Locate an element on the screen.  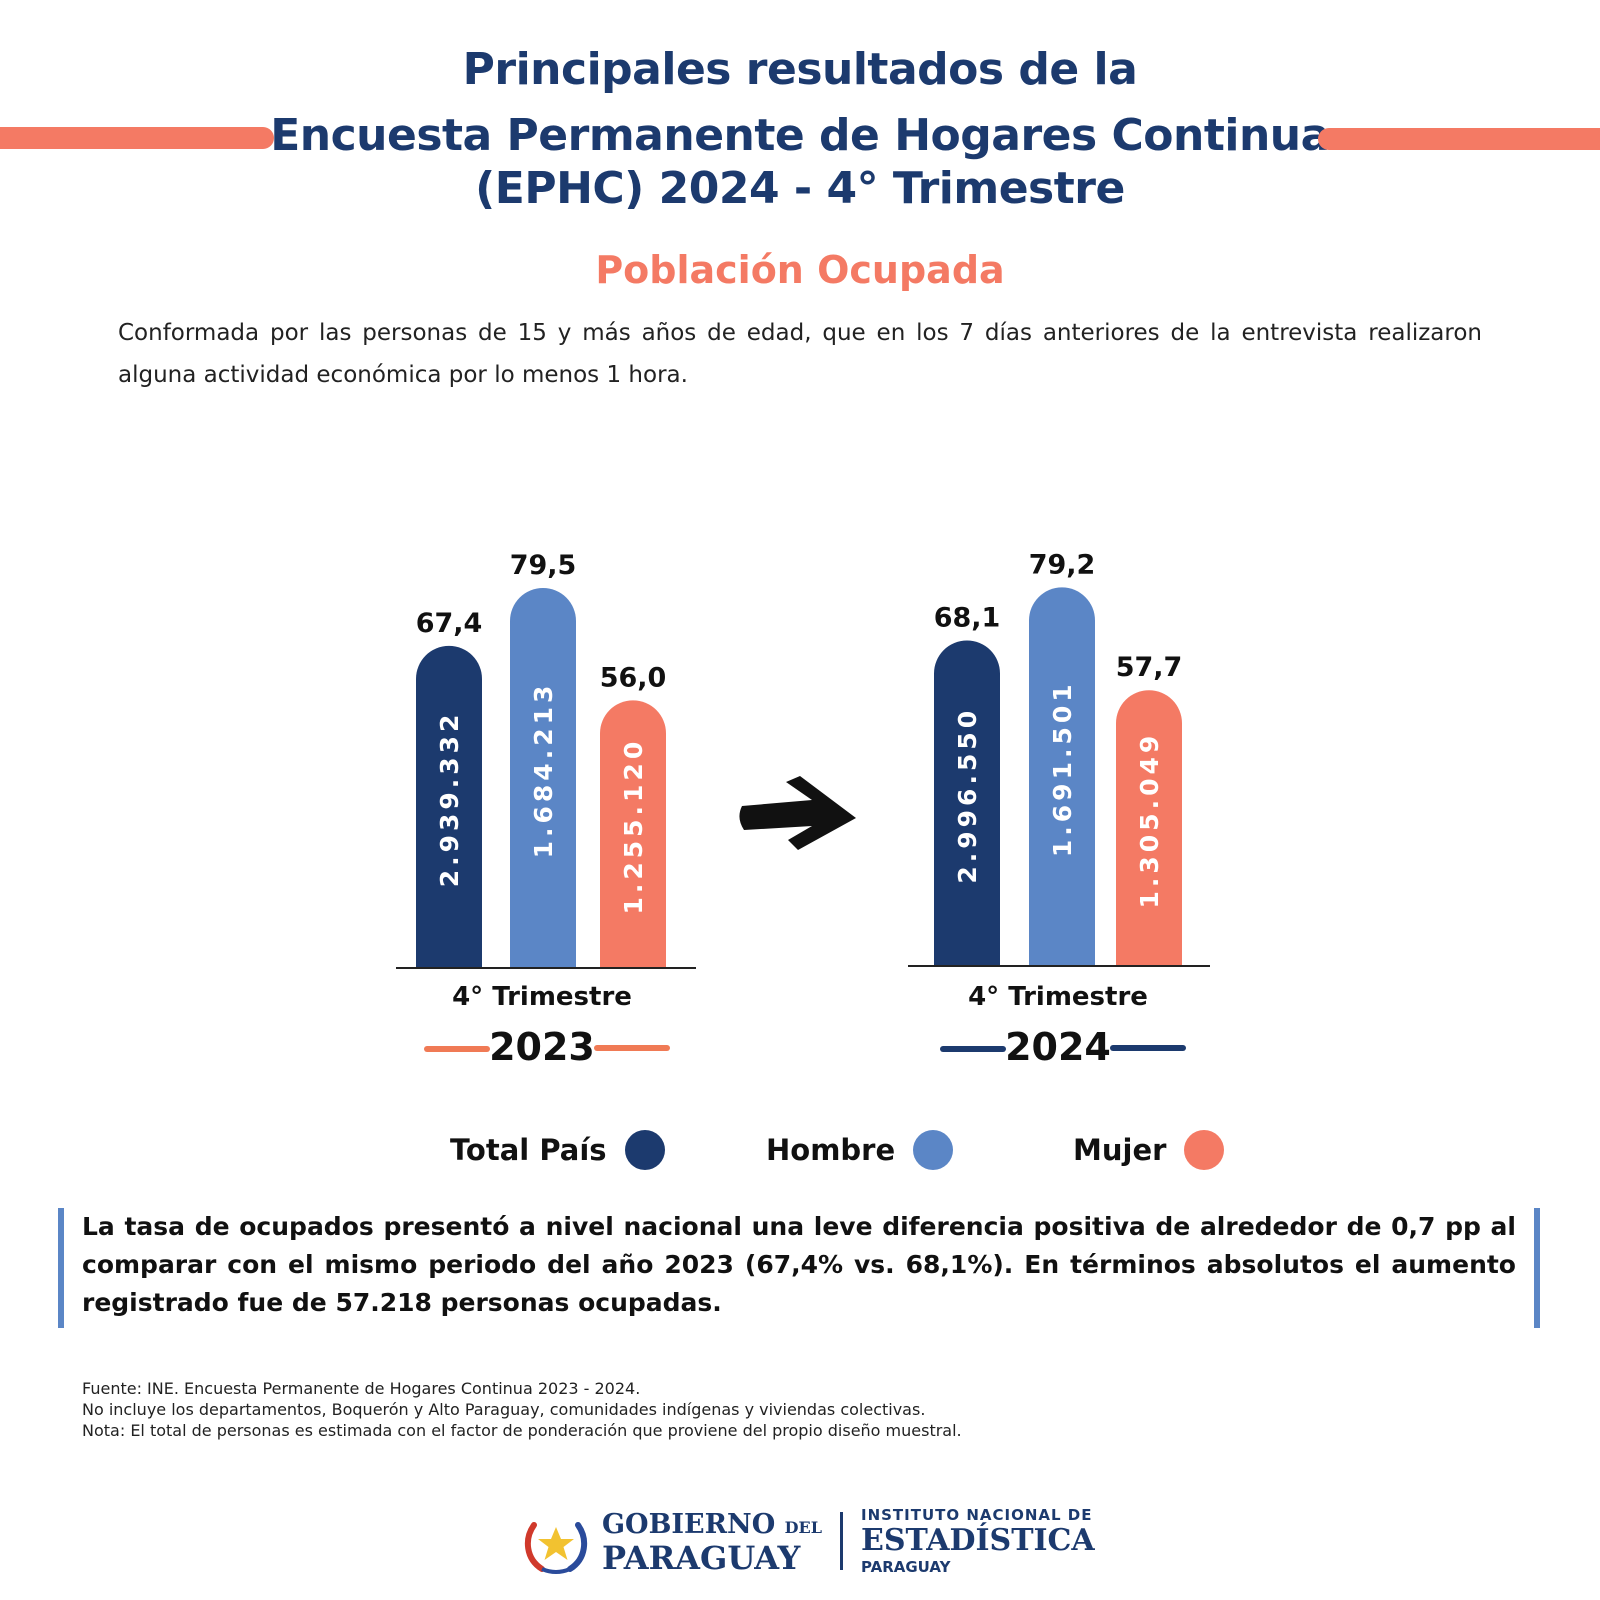
rate-label-2023-mujer: 56,0 is located at coordinates (633, 677).